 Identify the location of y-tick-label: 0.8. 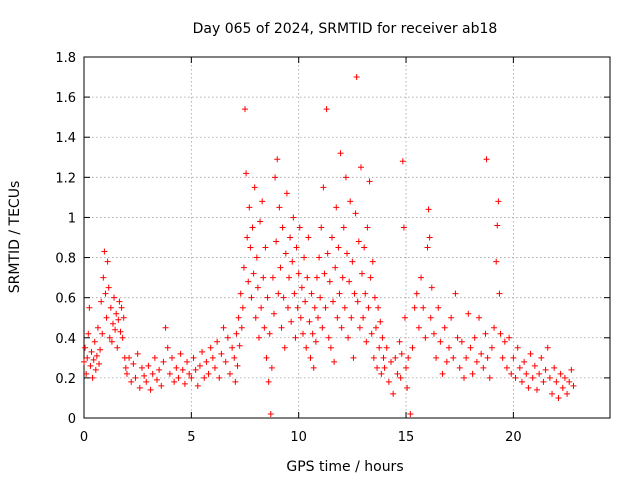
(65, 259).